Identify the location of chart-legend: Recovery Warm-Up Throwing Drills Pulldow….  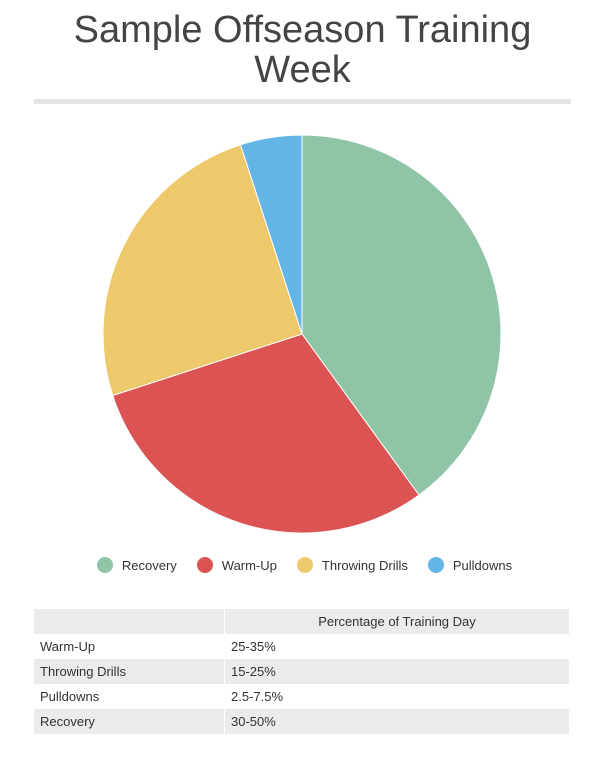
(304, 565).